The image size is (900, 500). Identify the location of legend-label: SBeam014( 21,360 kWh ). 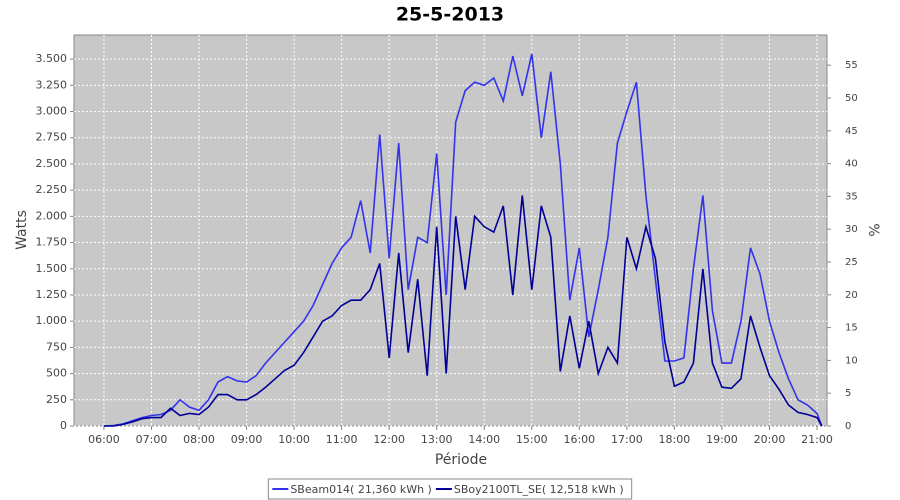
(361, 489).